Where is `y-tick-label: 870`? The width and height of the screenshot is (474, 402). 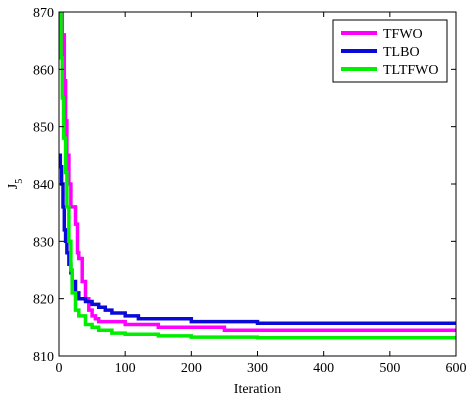 y-tick-label: 870 is located at coordinates (43, 13).